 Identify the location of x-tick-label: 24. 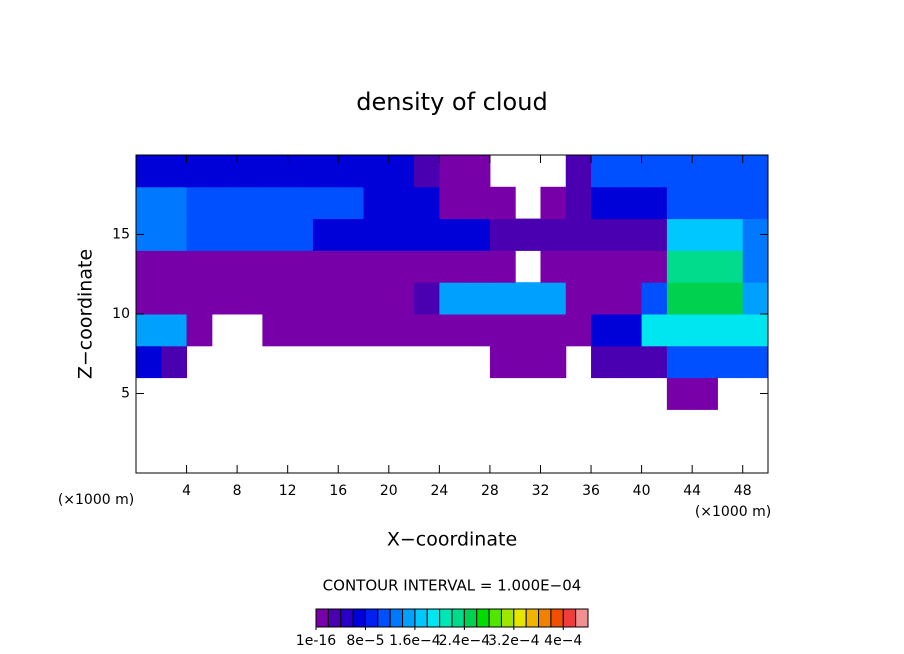
(439, 491).